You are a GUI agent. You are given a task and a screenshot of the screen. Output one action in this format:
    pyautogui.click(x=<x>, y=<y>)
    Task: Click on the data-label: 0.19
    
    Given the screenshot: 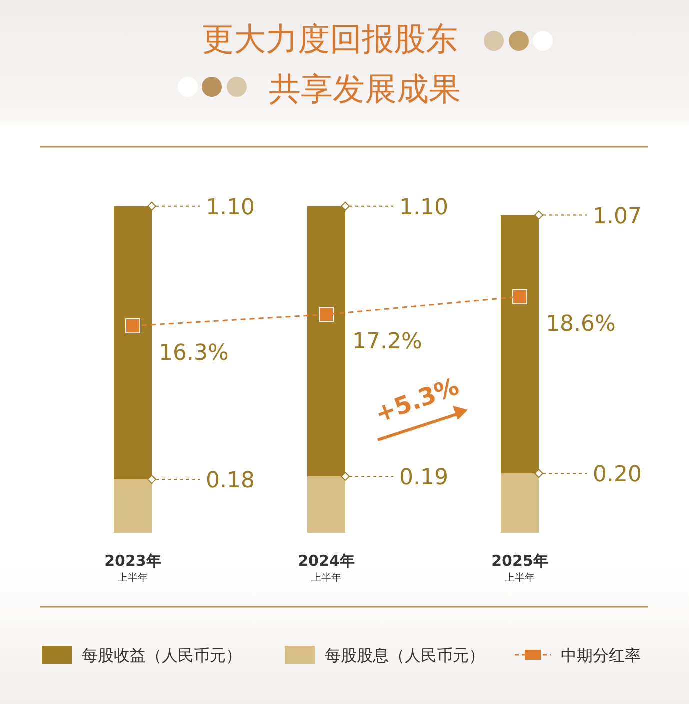 What is the action you would take?
    pyautogui.click(x=424, y=478)
    